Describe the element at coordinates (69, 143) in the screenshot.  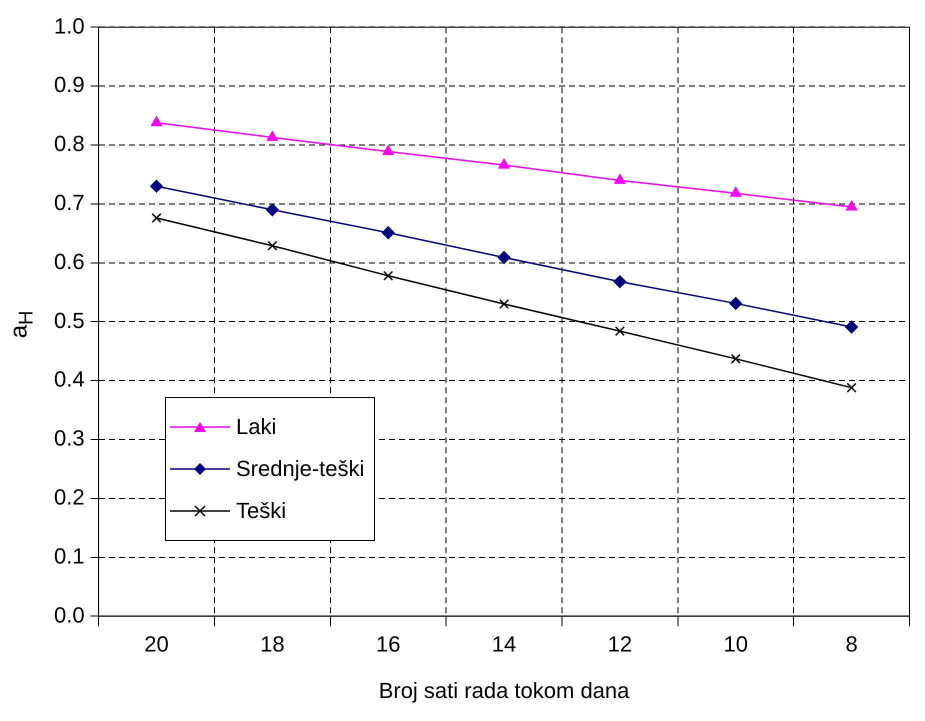
I see `y-tick-label: 0.8` at that location.